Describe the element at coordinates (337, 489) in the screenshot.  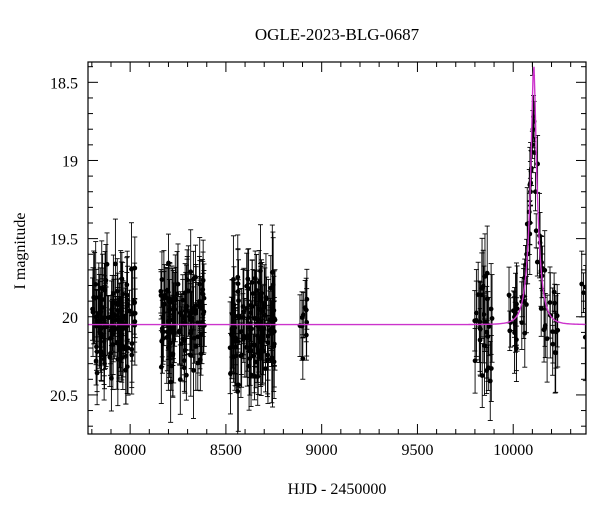
I see `x-axis-label: HJD - 2450000` at that location.